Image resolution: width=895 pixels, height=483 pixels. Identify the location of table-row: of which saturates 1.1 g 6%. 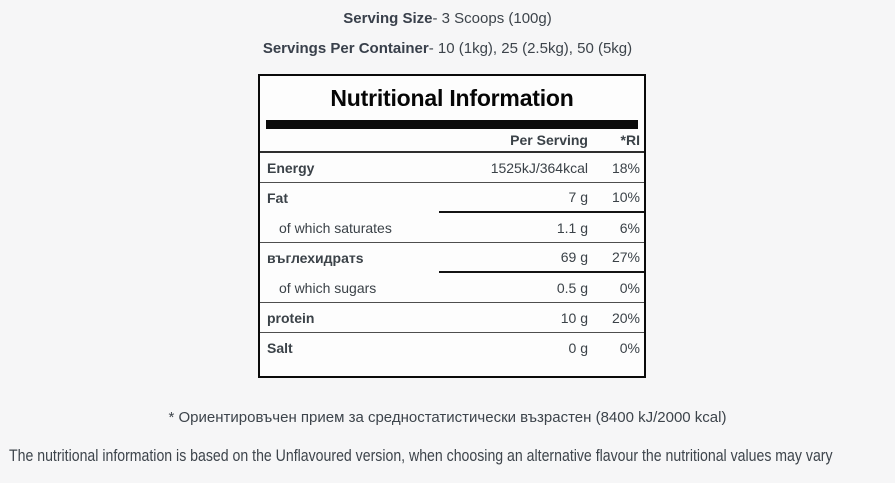
(452, 228).